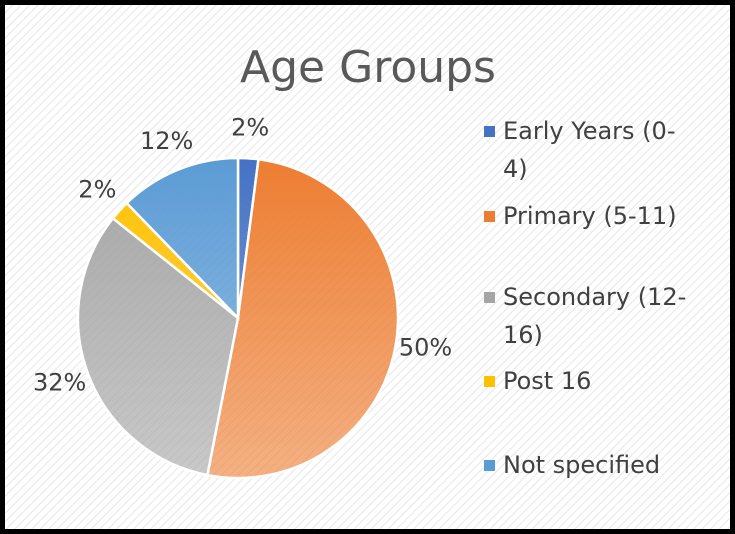 Image resolution: width=735 pixels, height=534 pixels. I want to click on legend-item: Secondary (12-16), so click(591, 316).